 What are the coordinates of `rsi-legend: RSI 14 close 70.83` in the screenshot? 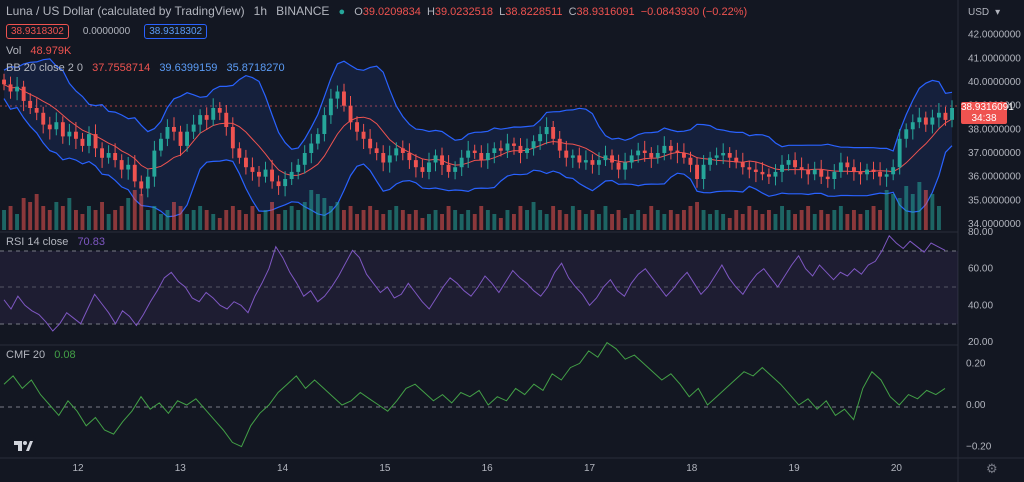 It's located at (58, 242).